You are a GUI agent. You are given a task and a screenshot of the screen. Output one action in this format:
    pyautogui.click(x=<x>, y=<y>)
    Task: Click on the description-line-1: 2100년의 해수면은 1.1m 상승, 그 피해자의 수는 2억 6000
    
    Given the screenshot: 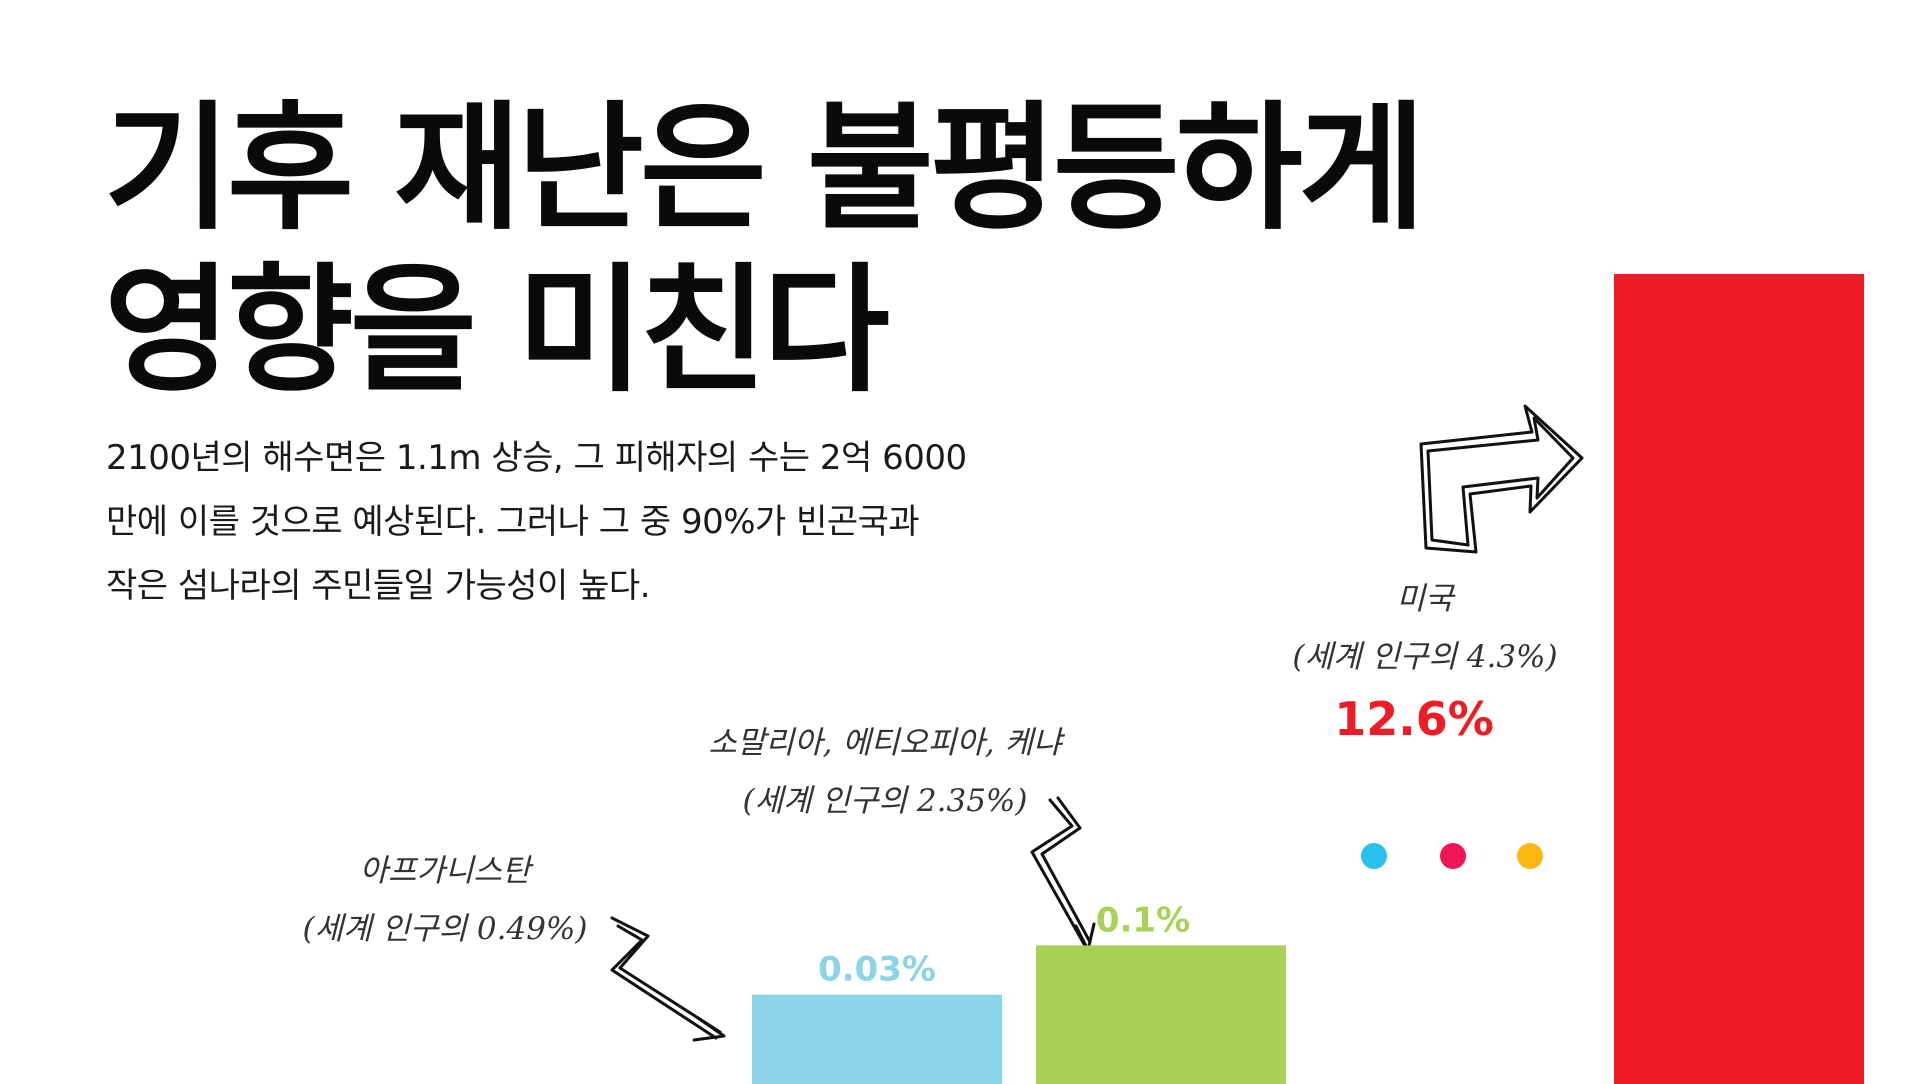 What is the action you would take?
    pyautogui.click(x=536, y=458)
    